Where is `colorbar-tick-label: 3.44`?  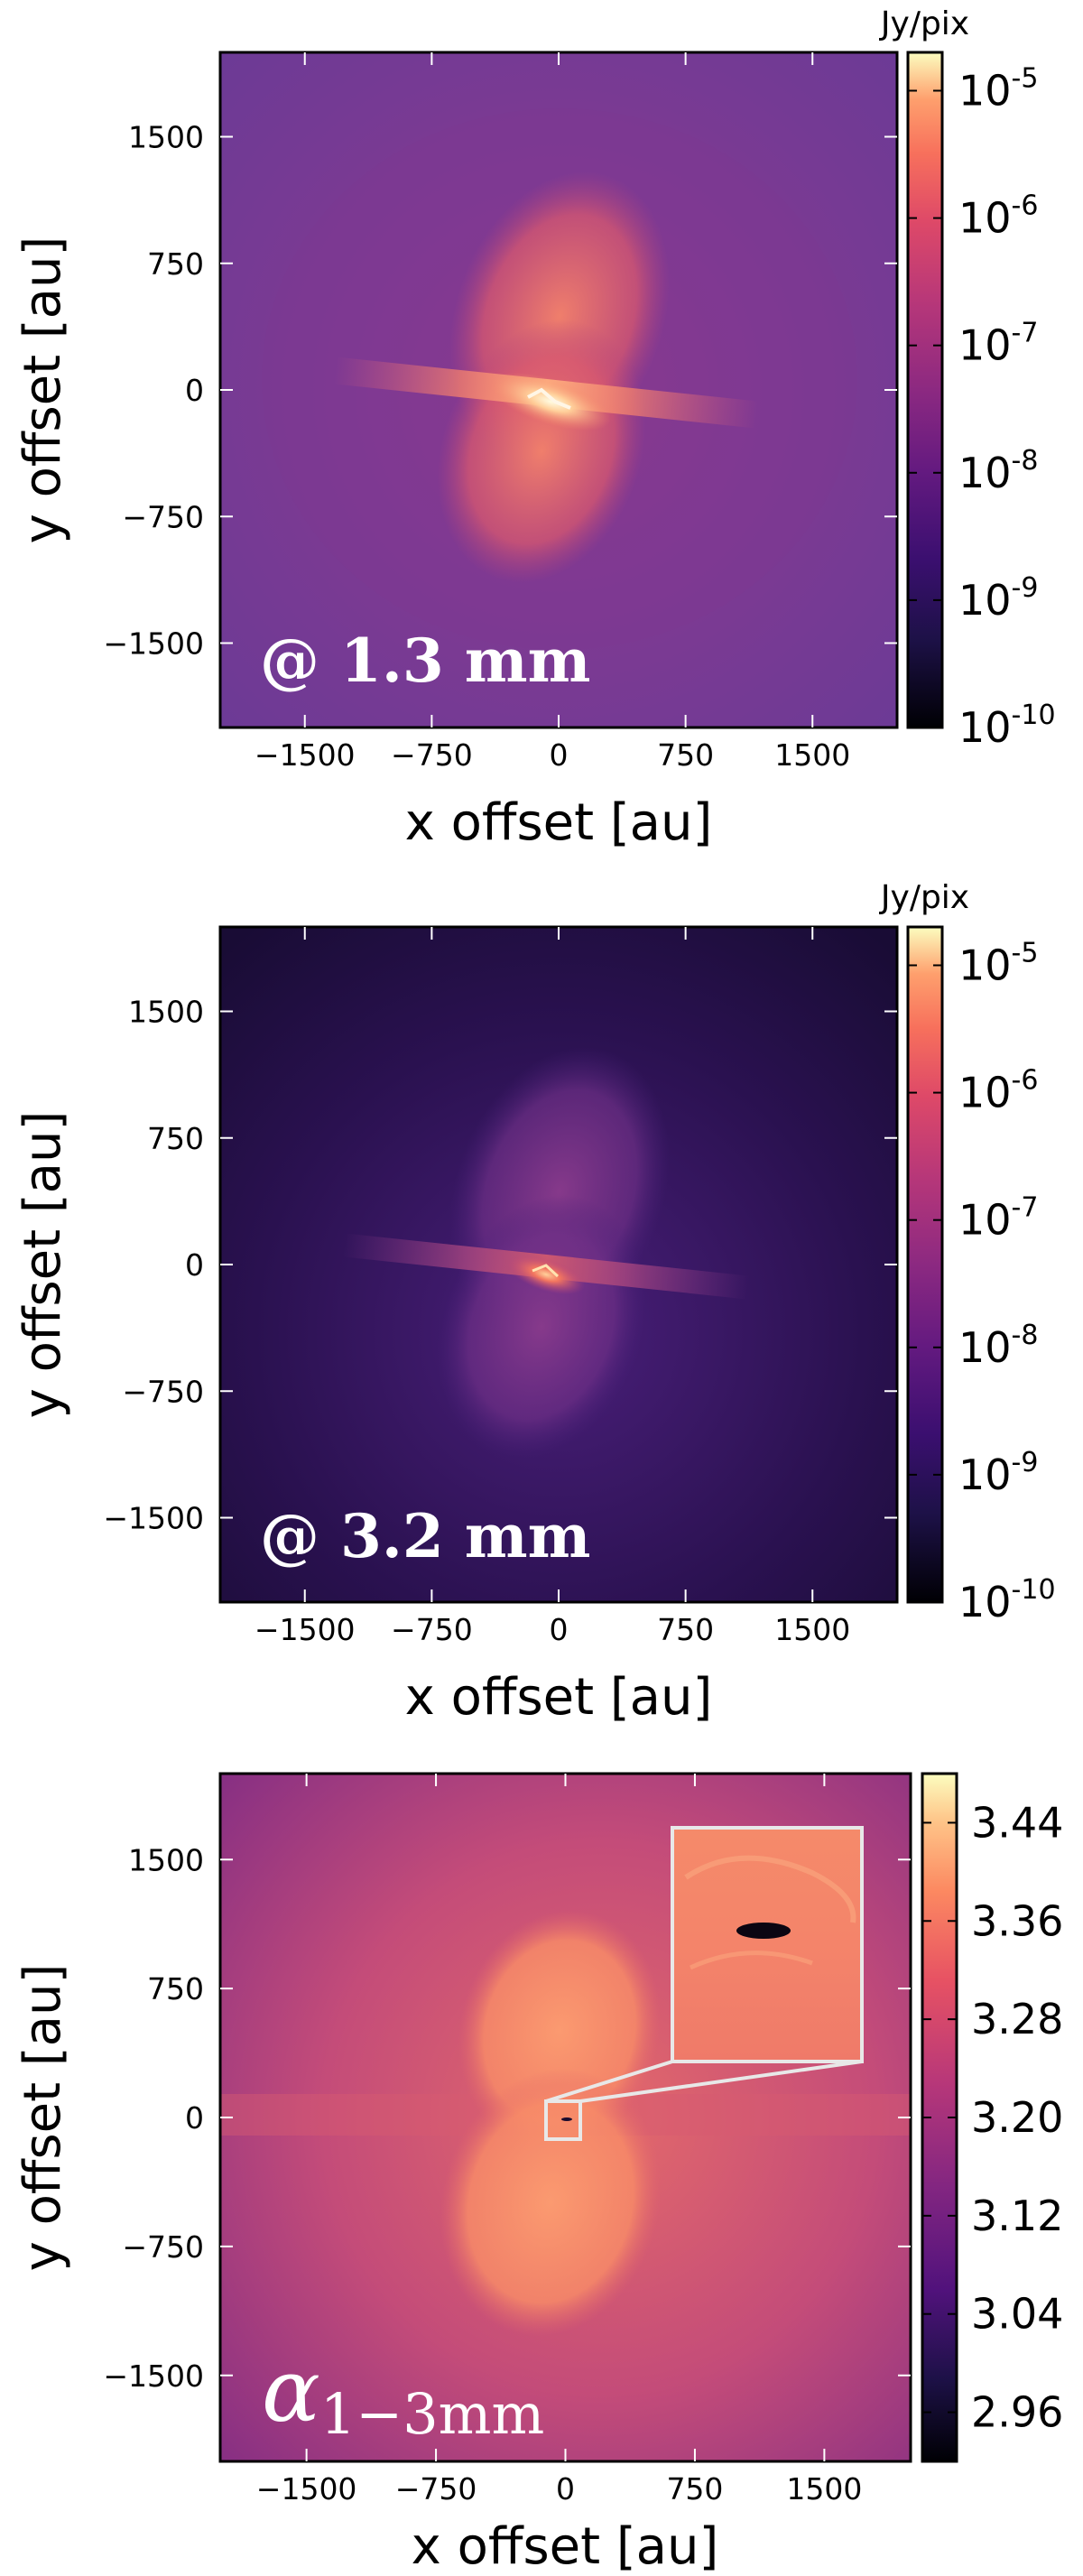 colorbar-tick-label: 3.44 is located at coordinates (1017, 1822).